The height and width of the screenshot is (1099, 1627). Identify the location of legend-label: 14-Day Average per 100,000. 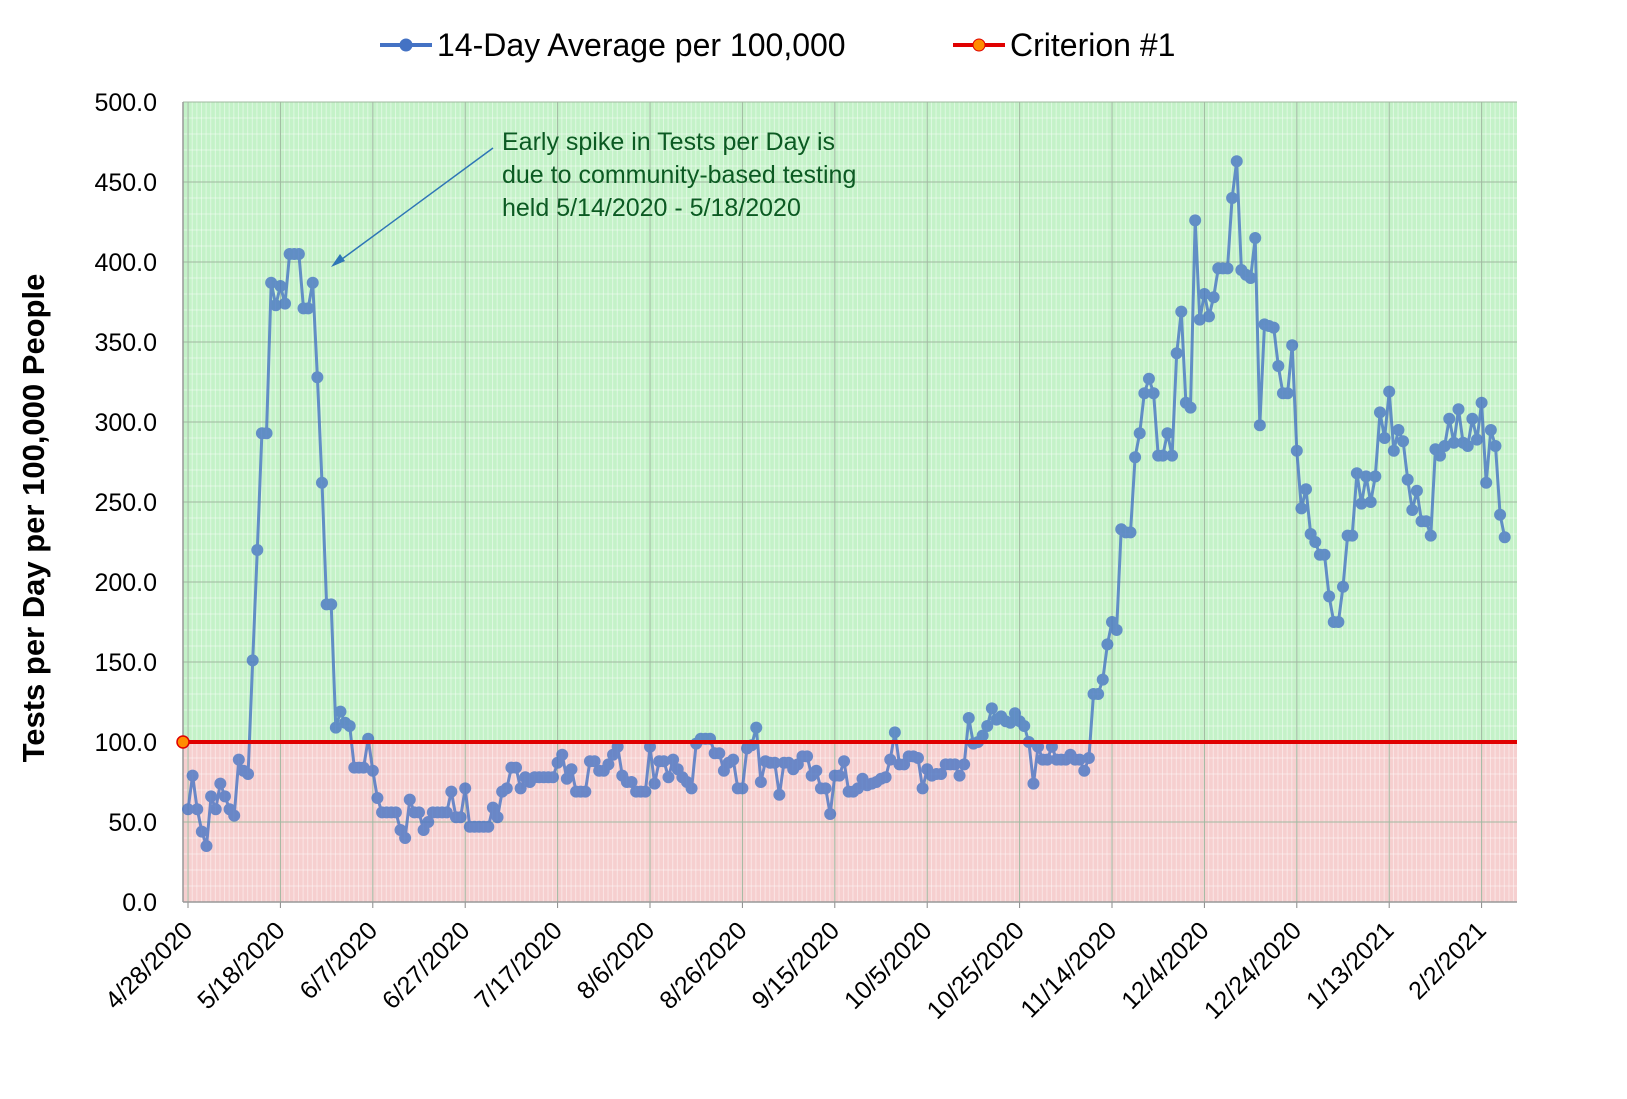
(641, 45).